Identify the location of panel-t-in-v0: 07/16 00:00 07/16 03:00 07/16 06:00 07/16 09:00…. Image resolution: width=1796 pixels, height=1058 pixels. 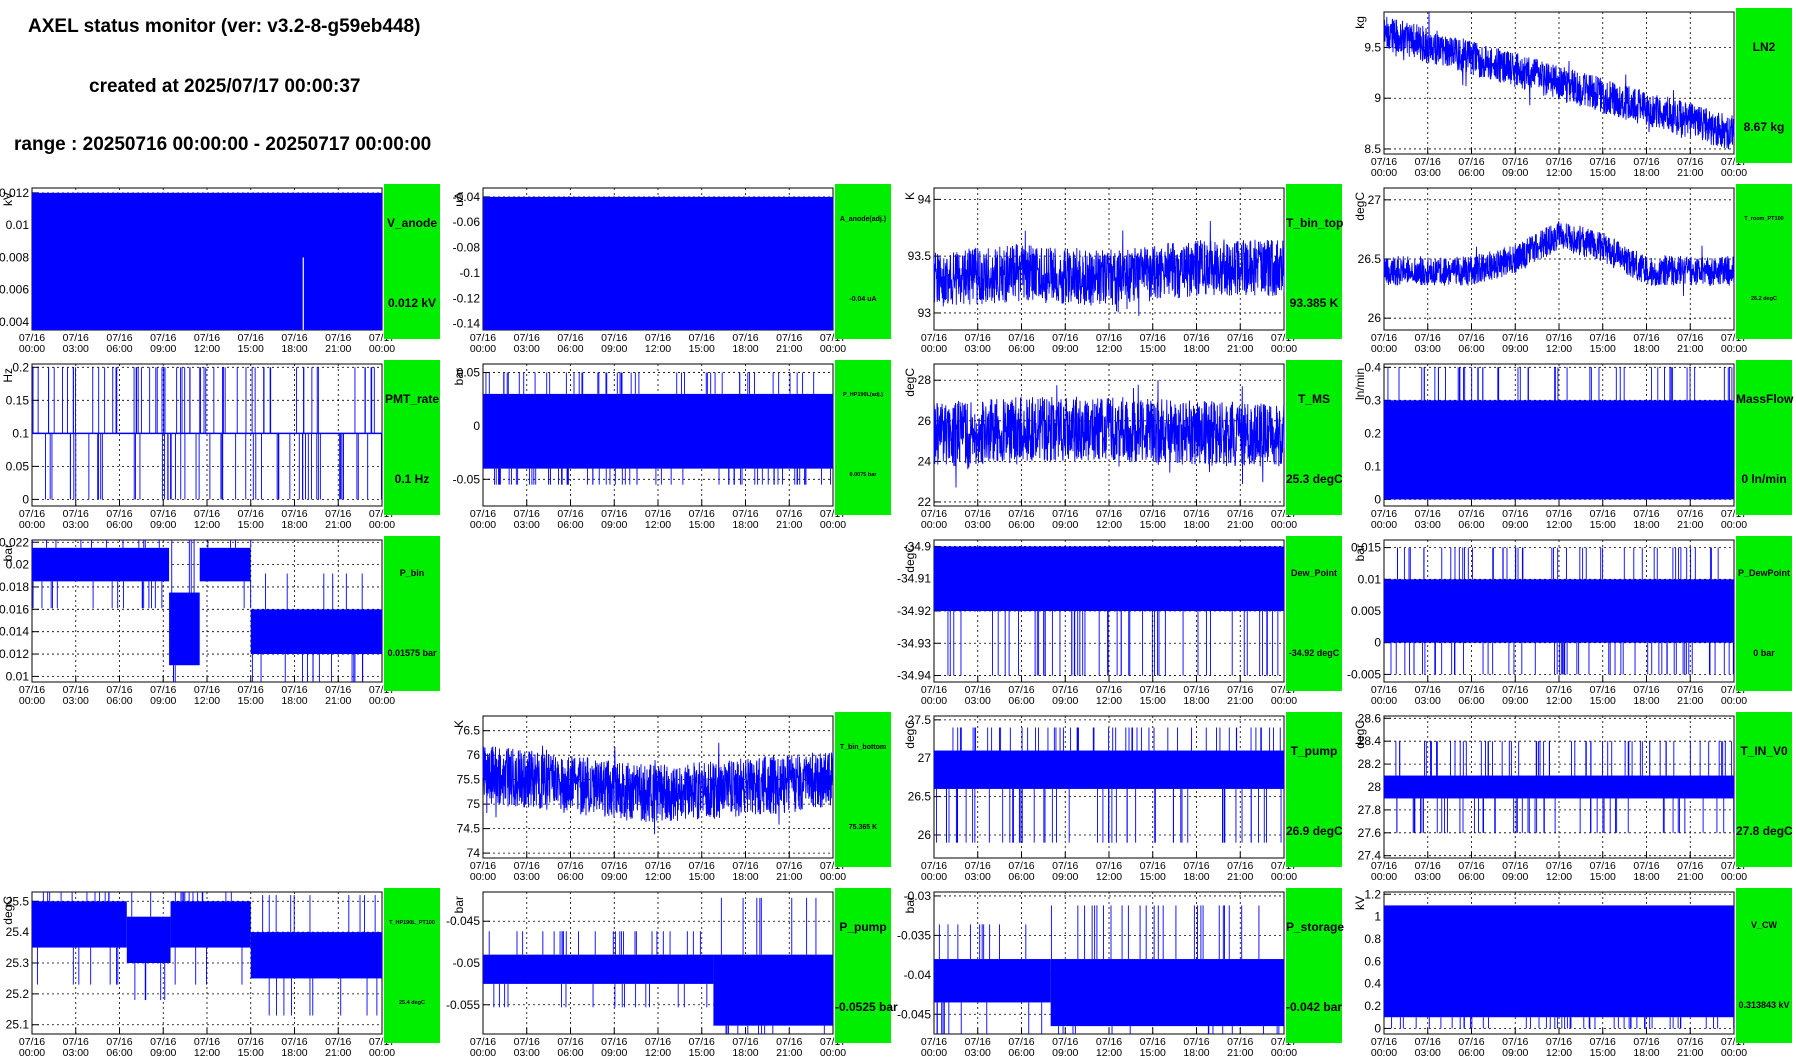
(1572, 797).